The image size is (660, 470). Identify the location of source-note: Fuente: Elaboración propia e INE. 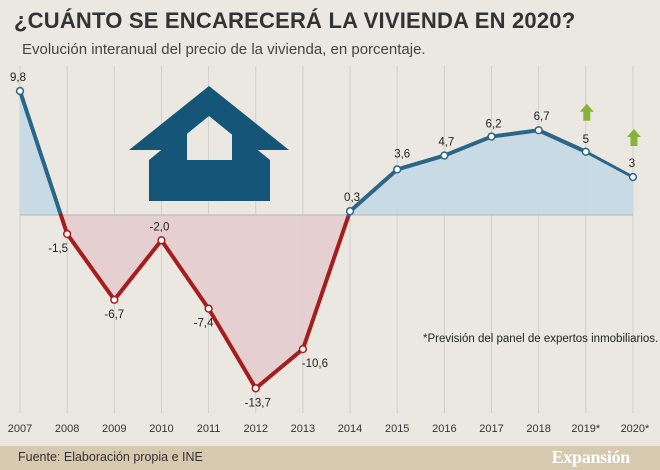
(110, 457).